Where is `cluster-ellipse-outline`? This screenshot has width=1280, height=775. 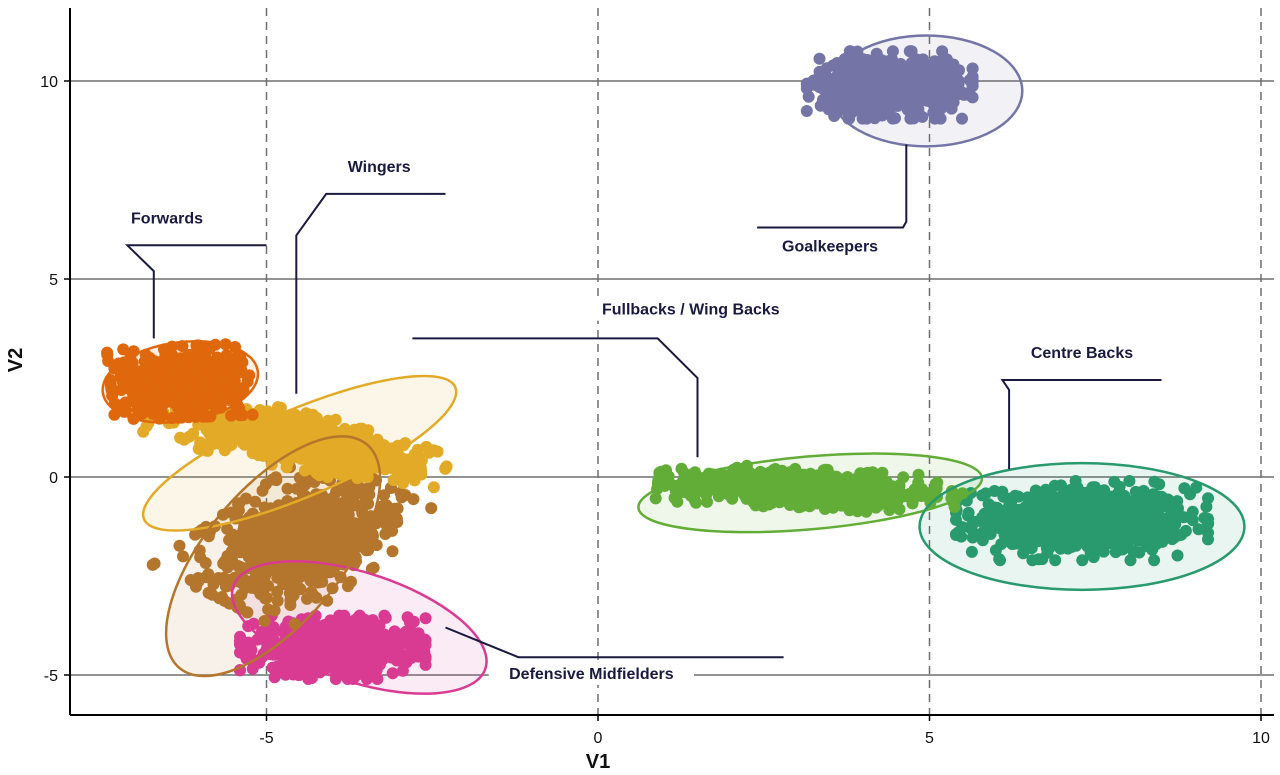 cluster-ellipse-outline is located at coordinates (1082, 526).